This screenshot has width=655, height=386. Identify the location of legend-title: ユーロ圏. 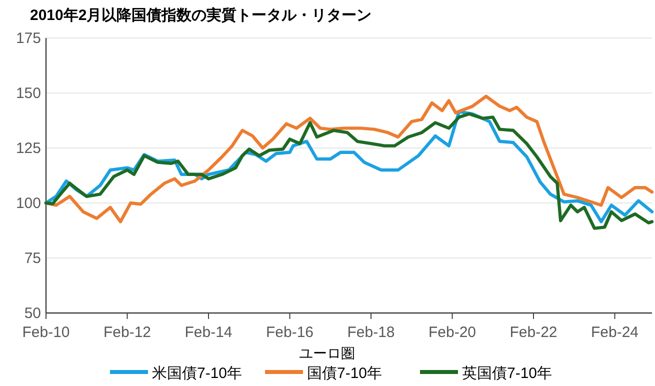
(327, 353).